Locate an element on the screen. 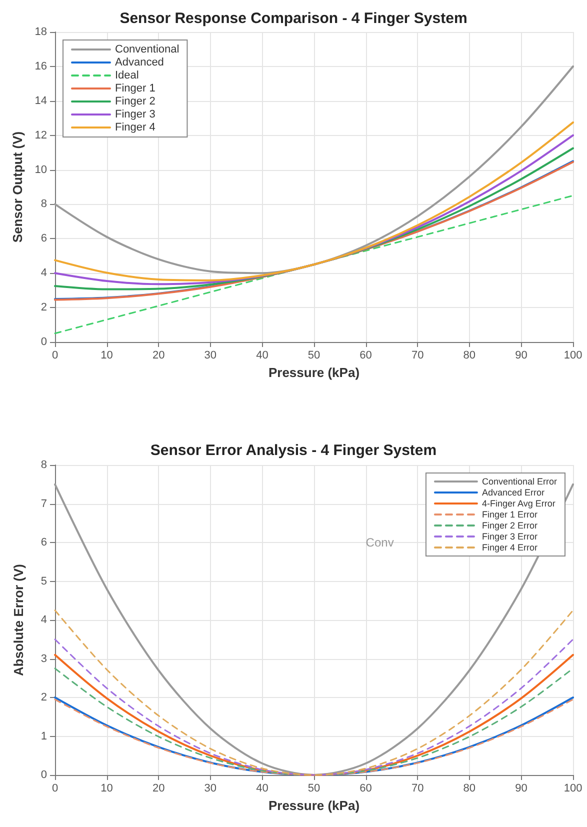  line-series is located at coordinates (314, 264).